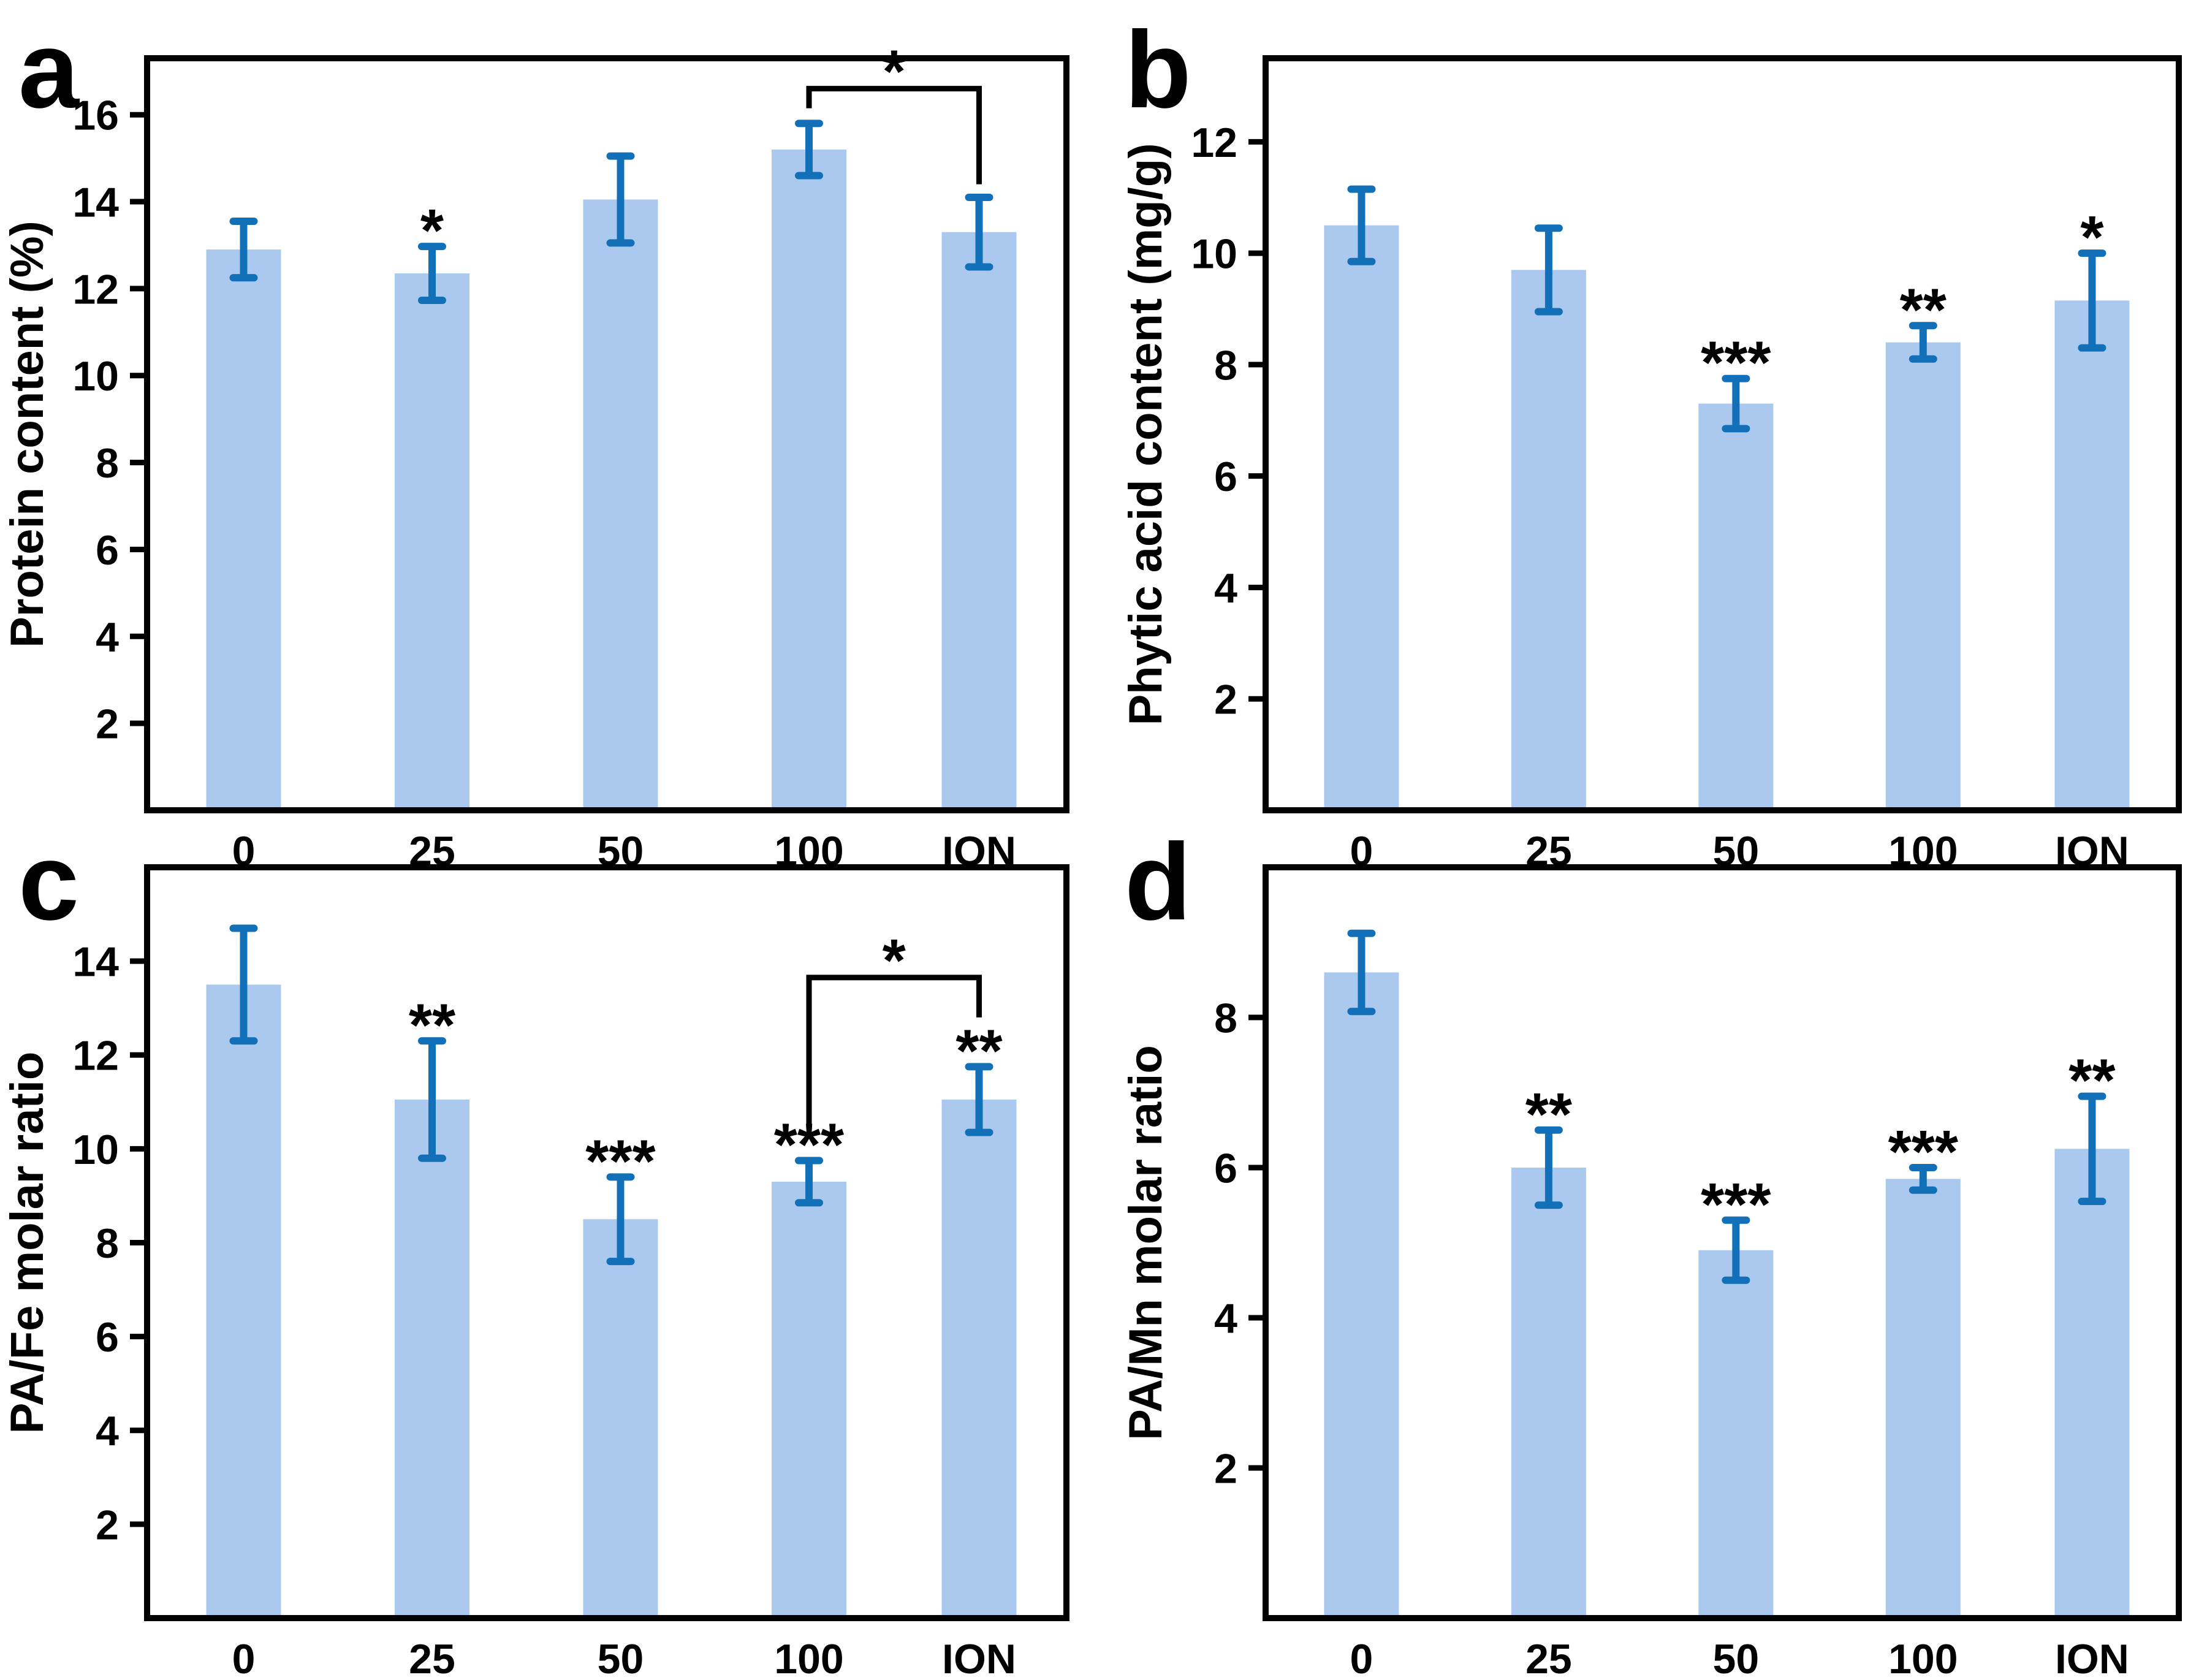 Image resolution: width=2188 pixels, height=1680 pixels. What do you see at coordinates (107, 550) in the screenshot?
I see `y-tick-label-a-6: 6` at bounding box center [107, 550].